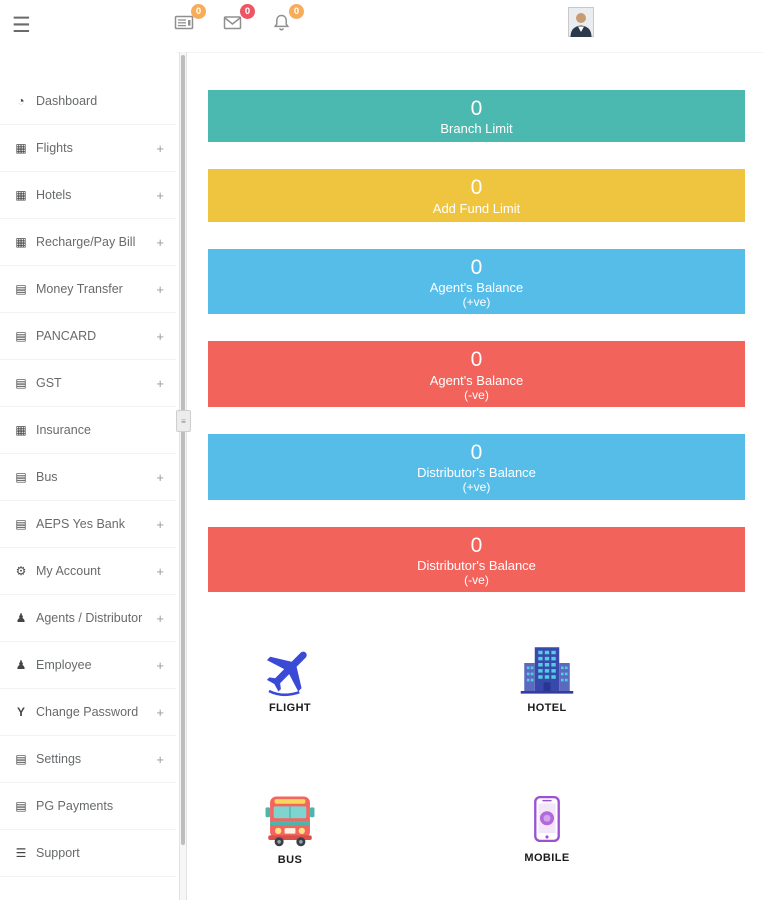 This screenshot has width=763, height=900. I want to click on dashboard-icon: ◔, so click(21, 101).